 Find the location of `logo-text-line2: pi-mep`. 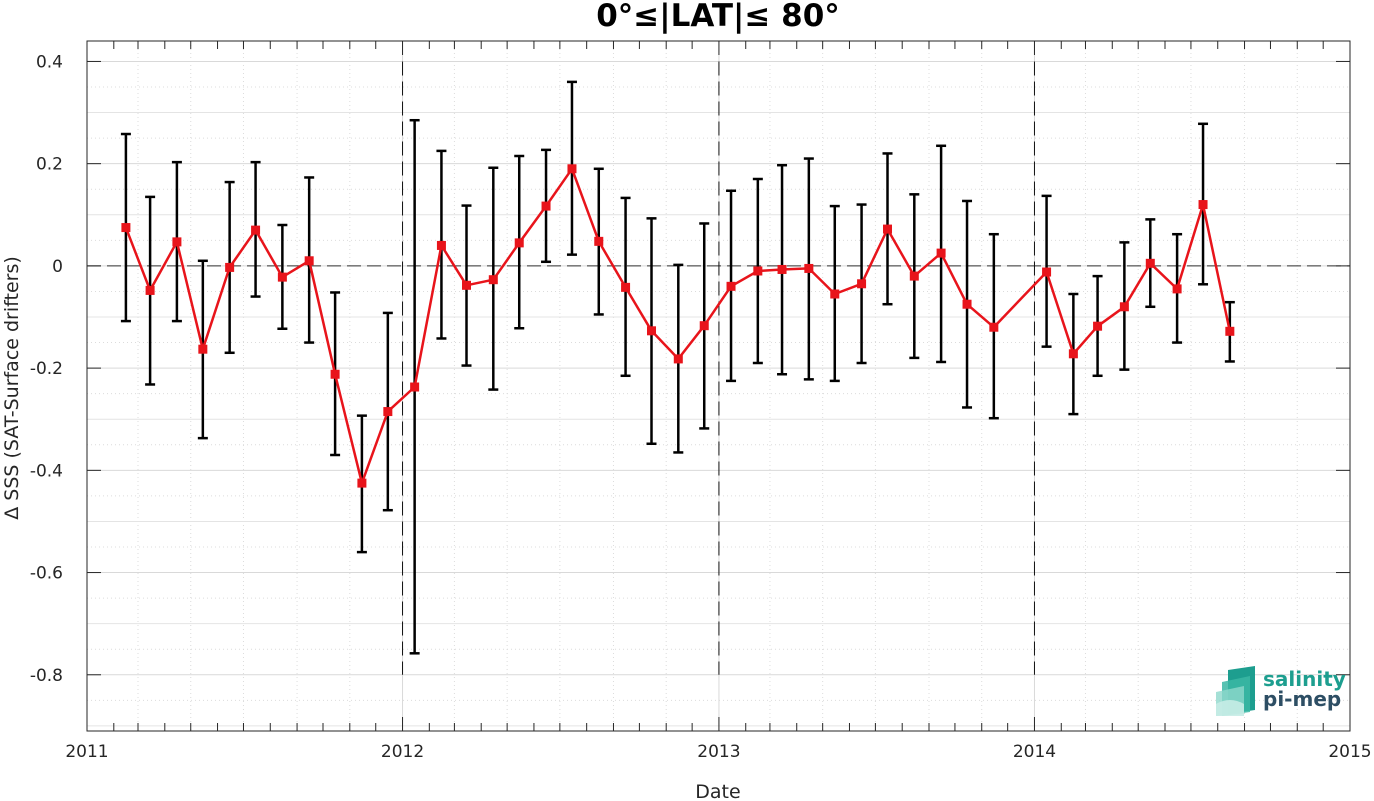

logo-text-line2: pi-mep is located at coordinates (1302, 699).